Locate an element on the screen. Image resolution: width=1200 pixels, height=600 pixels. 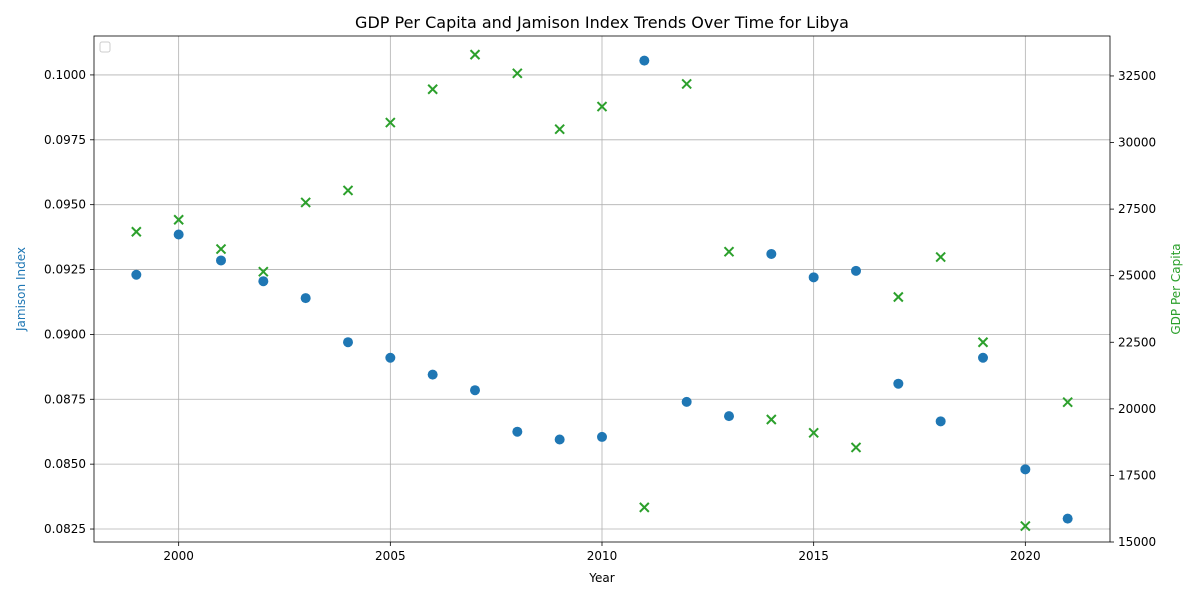
legend-box is located at coordinates (105, 47).